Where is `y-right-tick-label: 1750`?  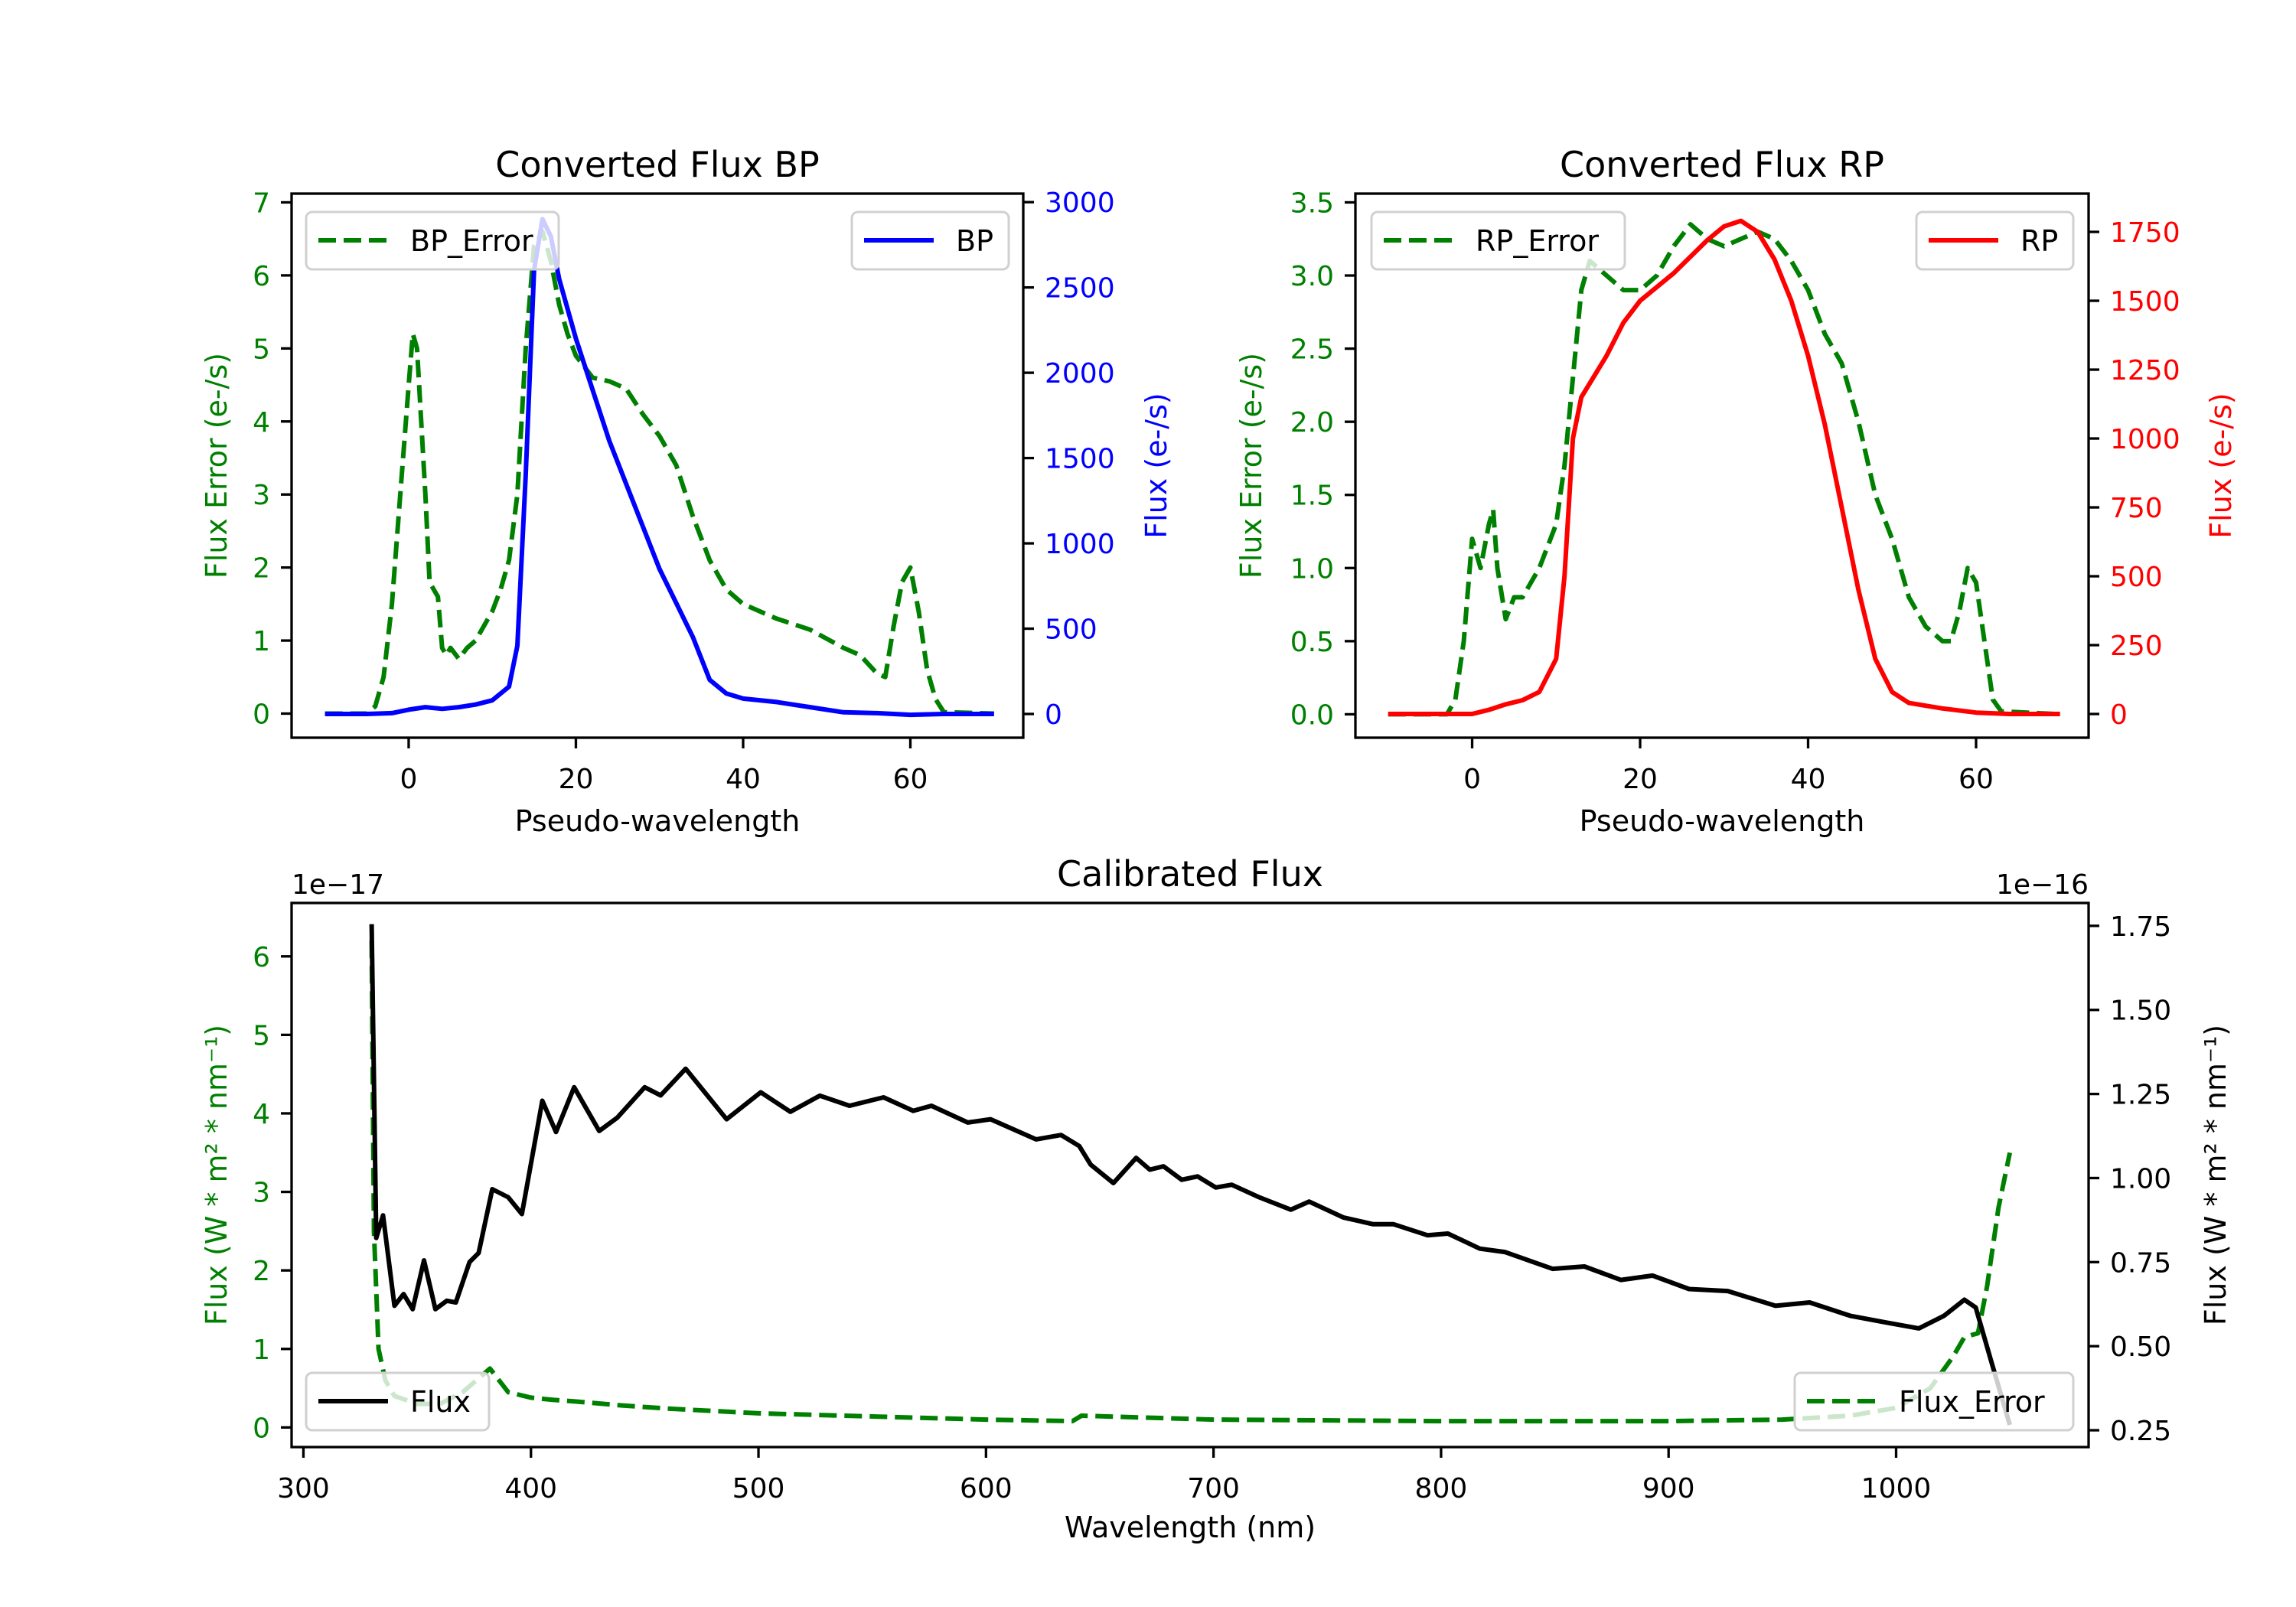
y-right-tick-label: 1750 is located at coordinates (2145, 233).